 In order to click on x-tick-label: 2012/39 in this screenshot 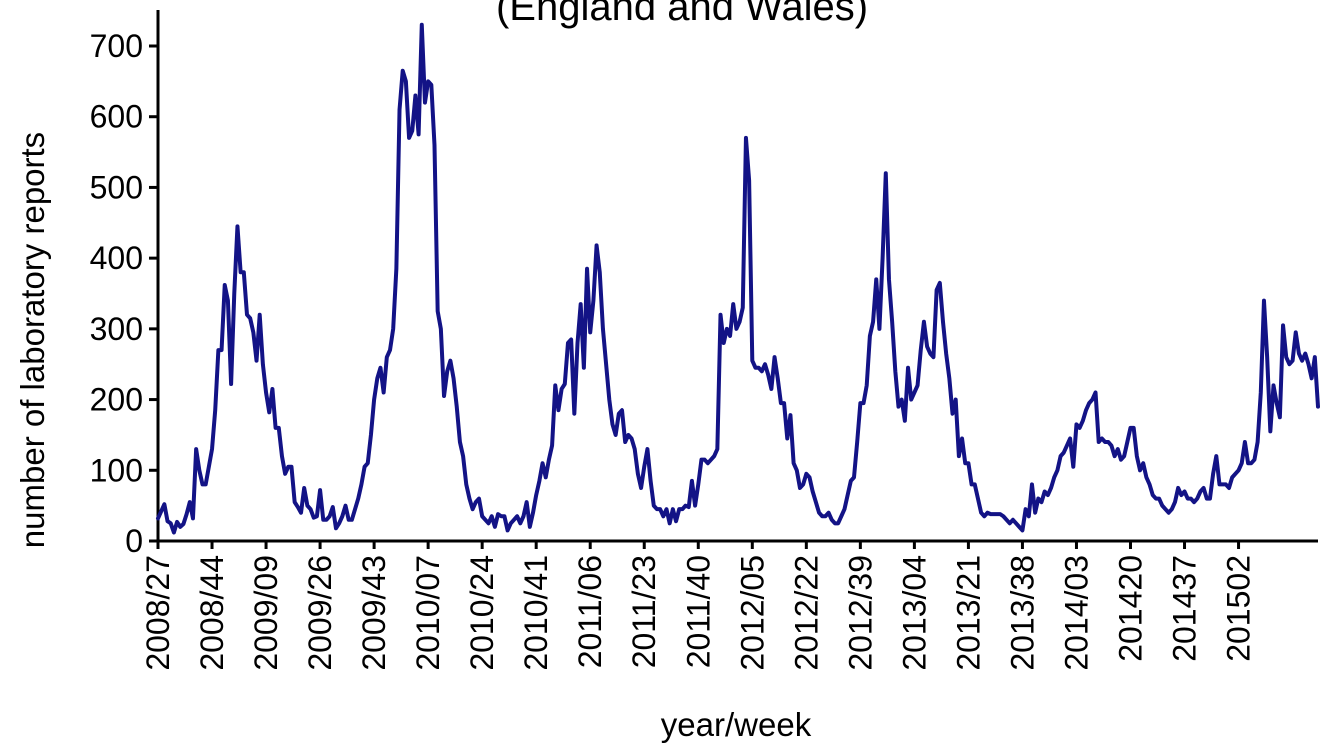, I will do `click(860, 613)`.